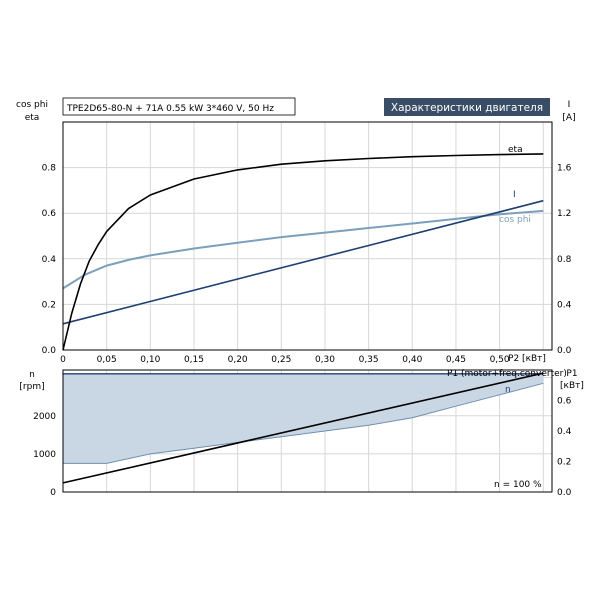 This screenshot has width=600, height=600. I want to click on section-title: Характеристики двигателя, so click(467, 108).